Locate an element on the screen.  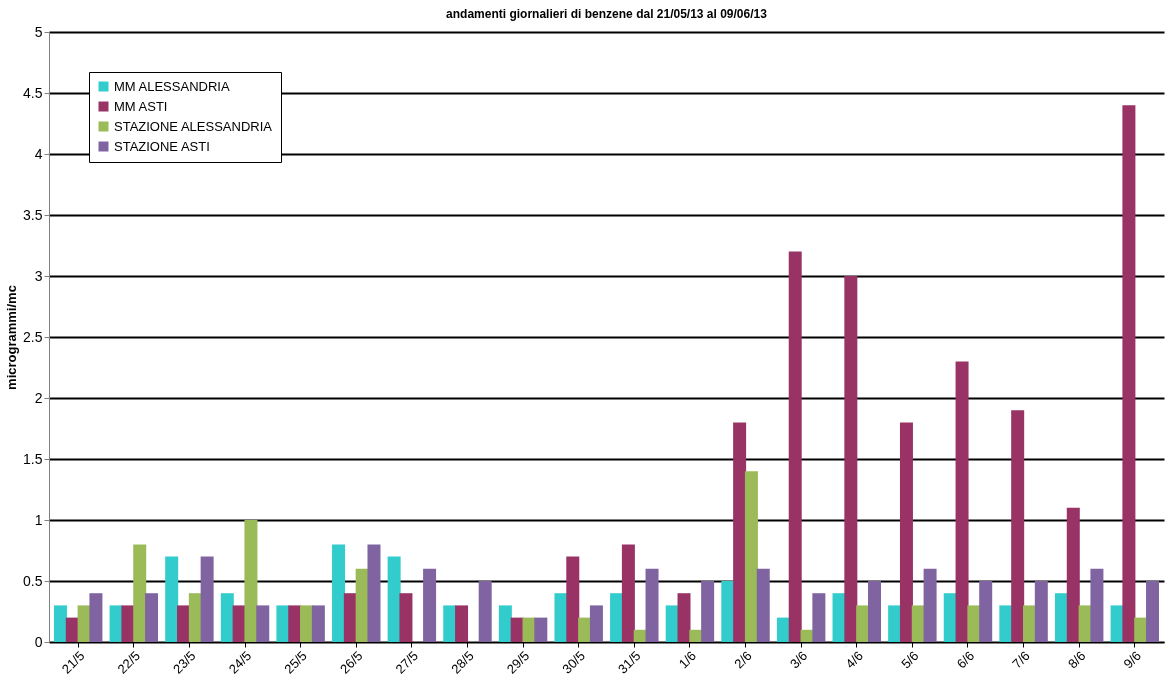
y-tick-label: 5 is located at coordinates (38, 31).